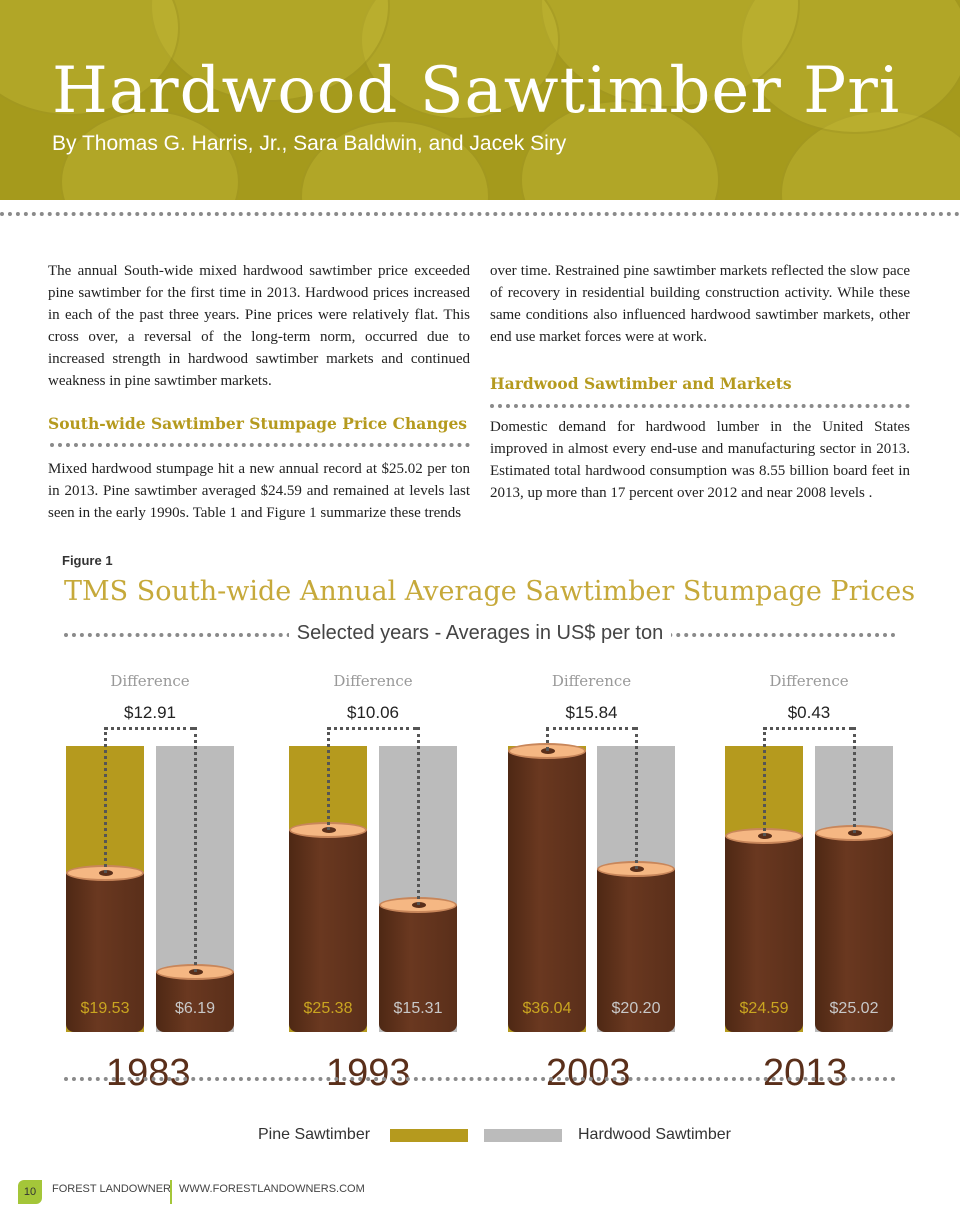 The height and width of the screenshot is (1225, 960). What do you see at coordinates (368, 1073) in the screenshot?
I see `year-label: 1993` at bounding box center [368, 1073].